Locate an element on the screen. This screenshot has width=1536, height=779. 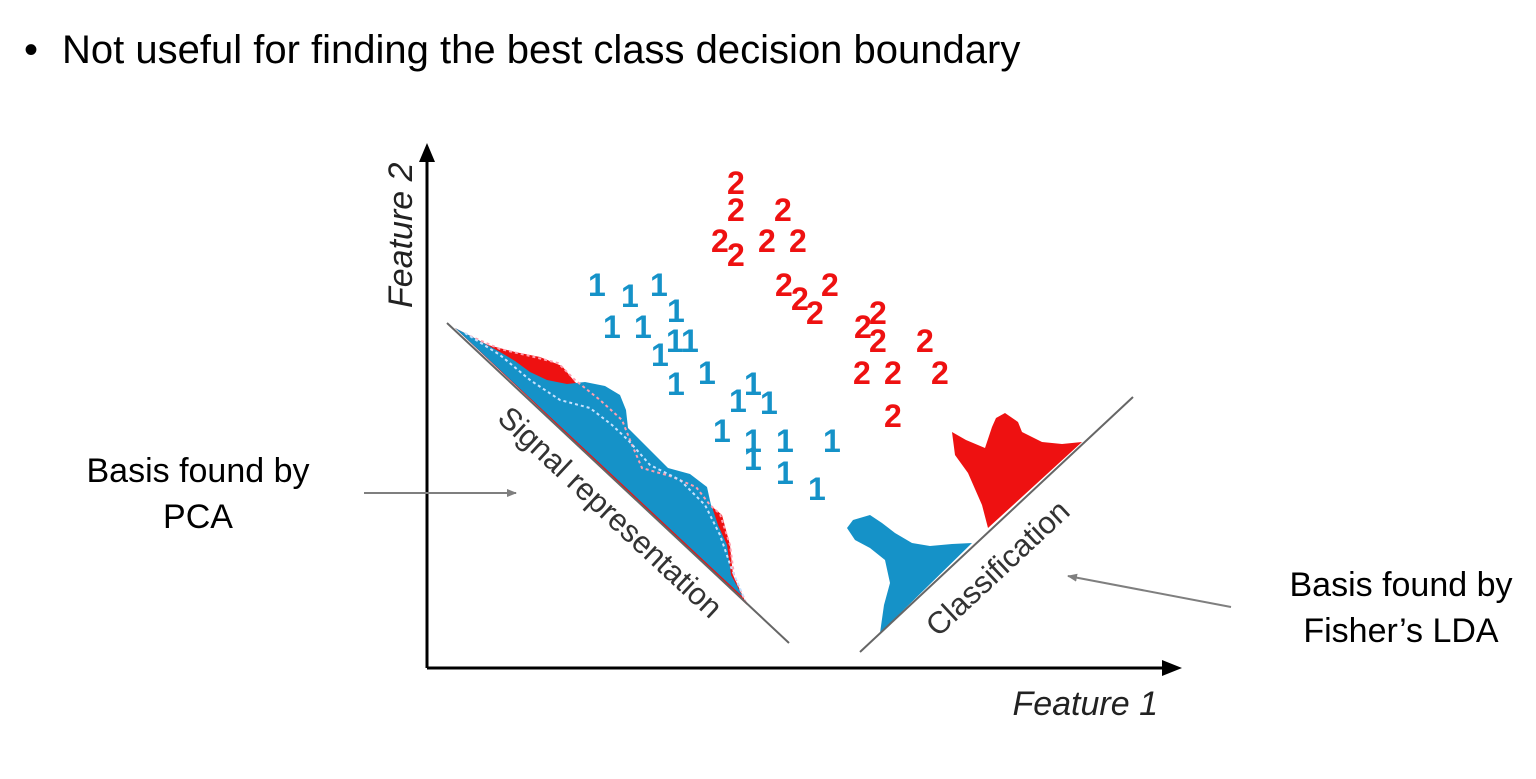
lda-callout-arrow is located at coordinates (1149, 590).